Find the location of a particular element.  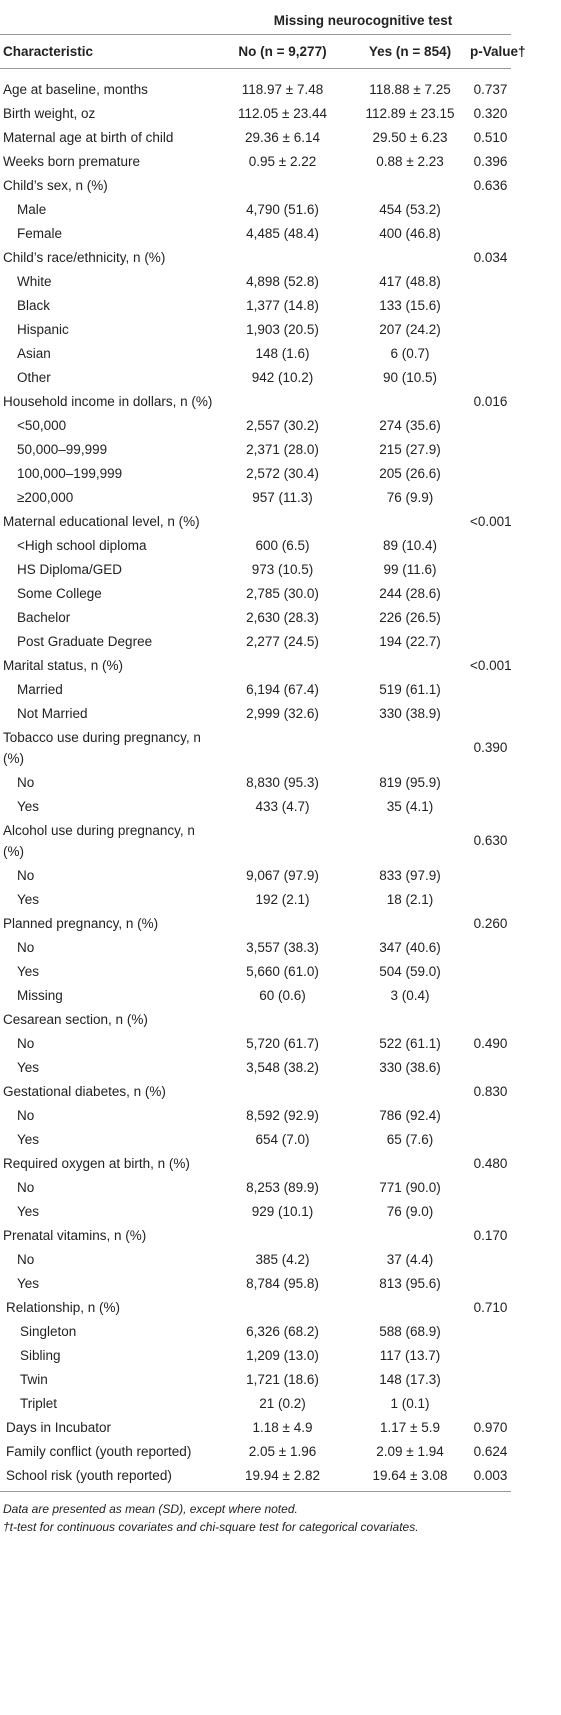

row-label: Bachelor is located at coordinates (44, 617).